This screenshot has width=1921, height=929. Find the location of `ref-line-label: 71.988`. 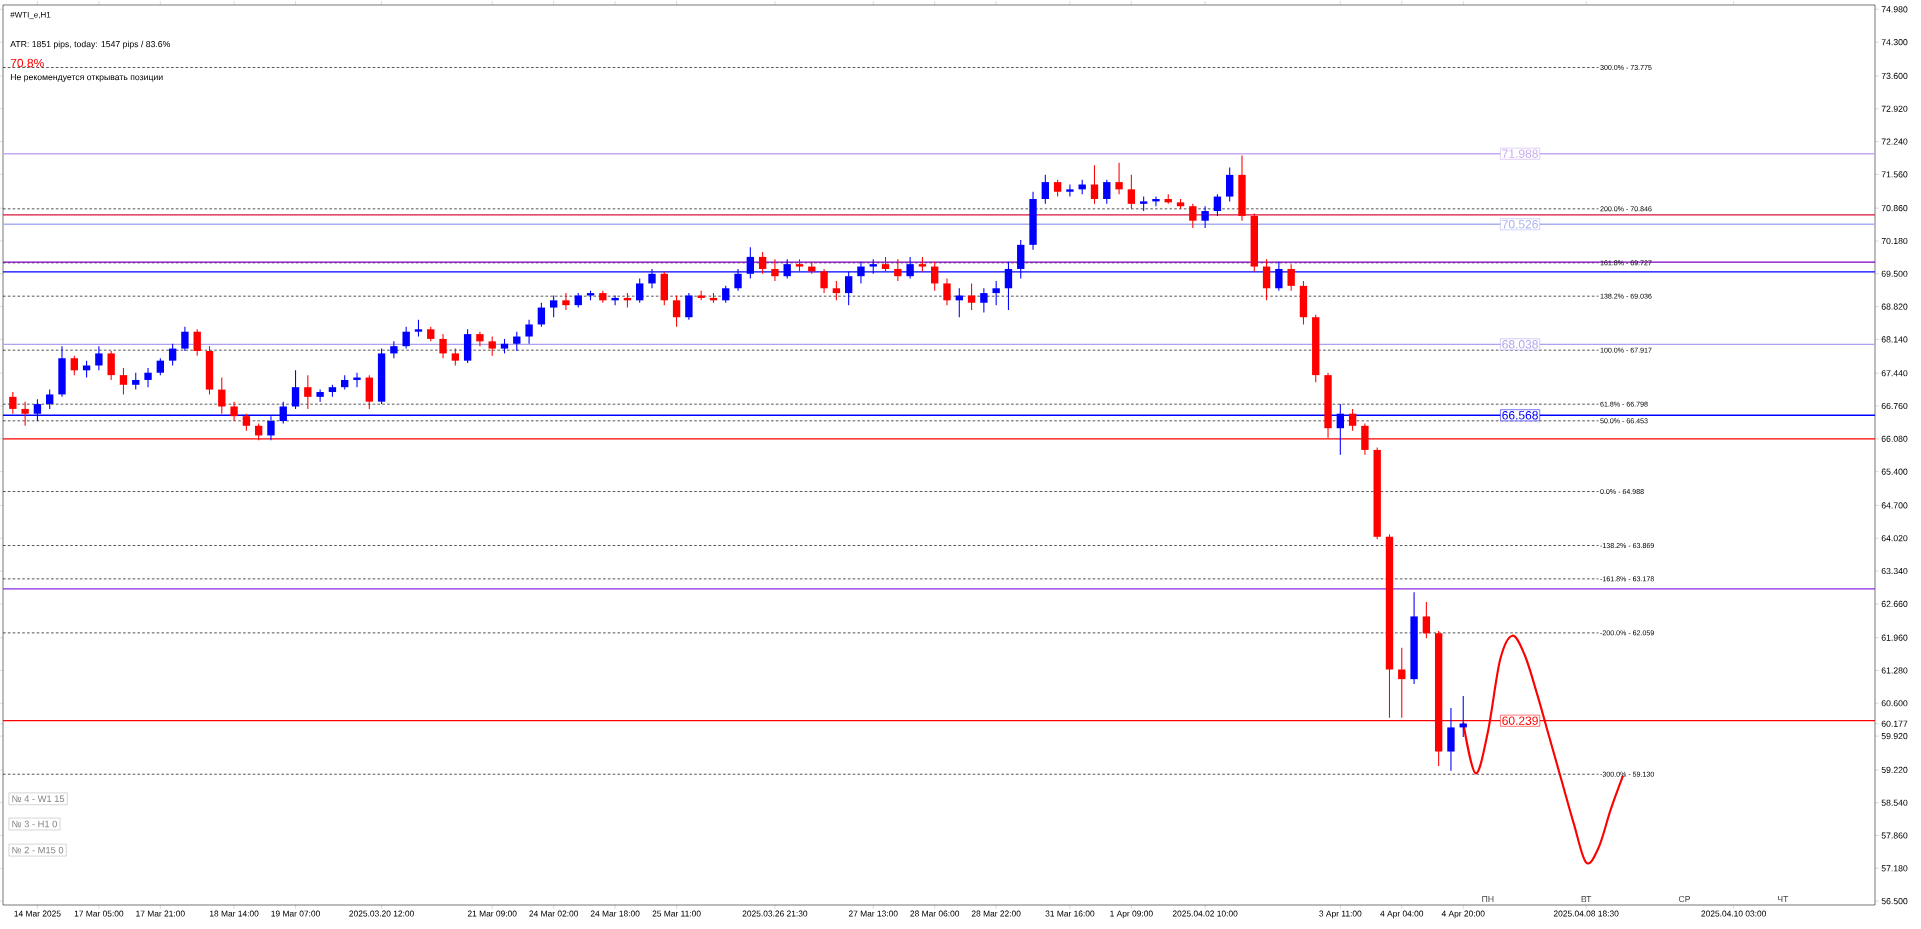

ref-line-label: 71.988 is located at coordinates (1520, 153).